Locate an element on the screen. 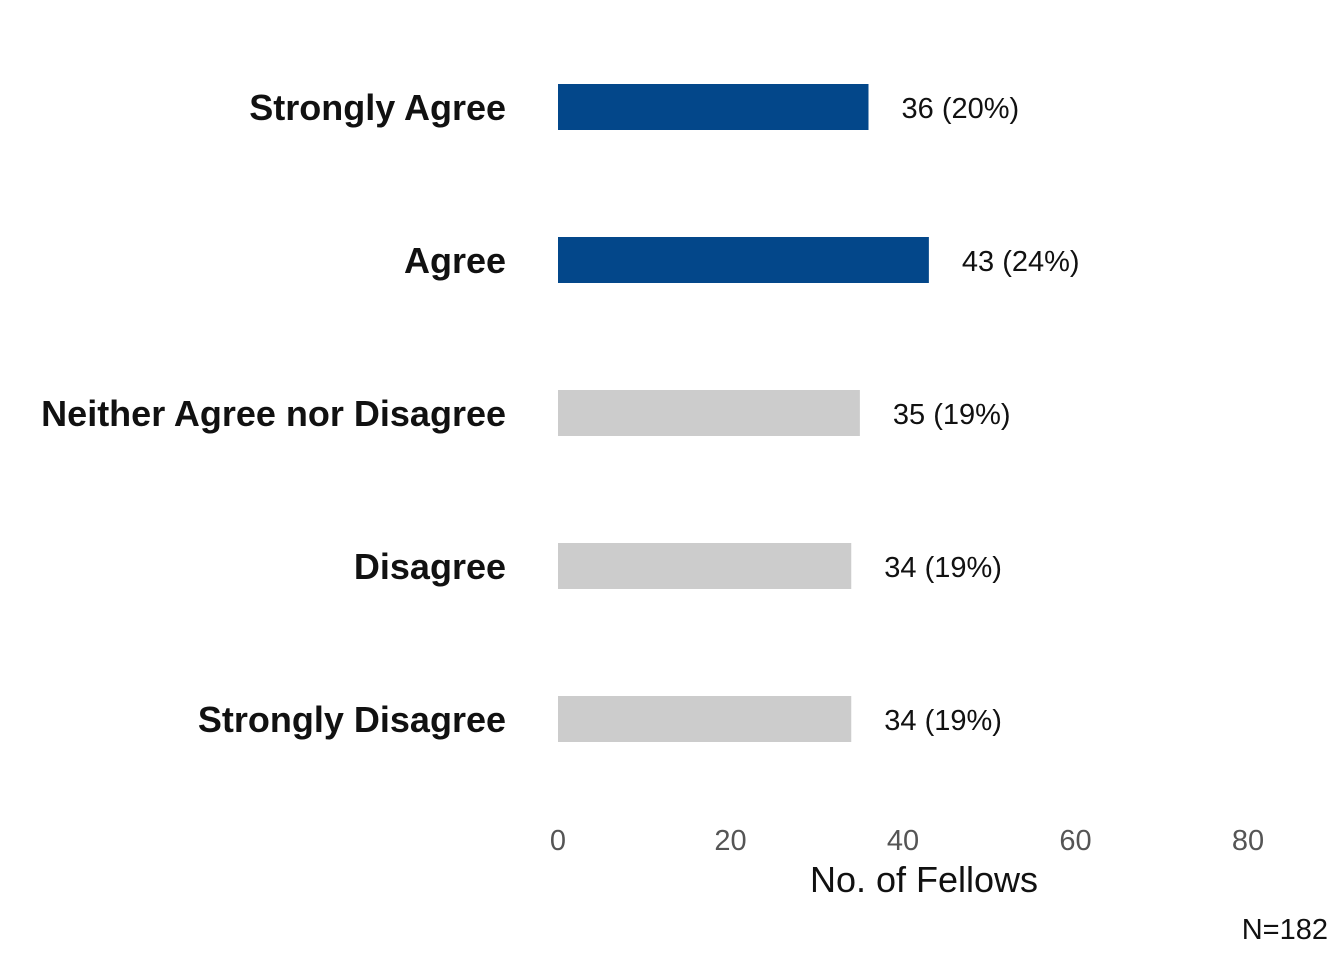  x-tick-label: 80 is located at coordinates (1248, 841).